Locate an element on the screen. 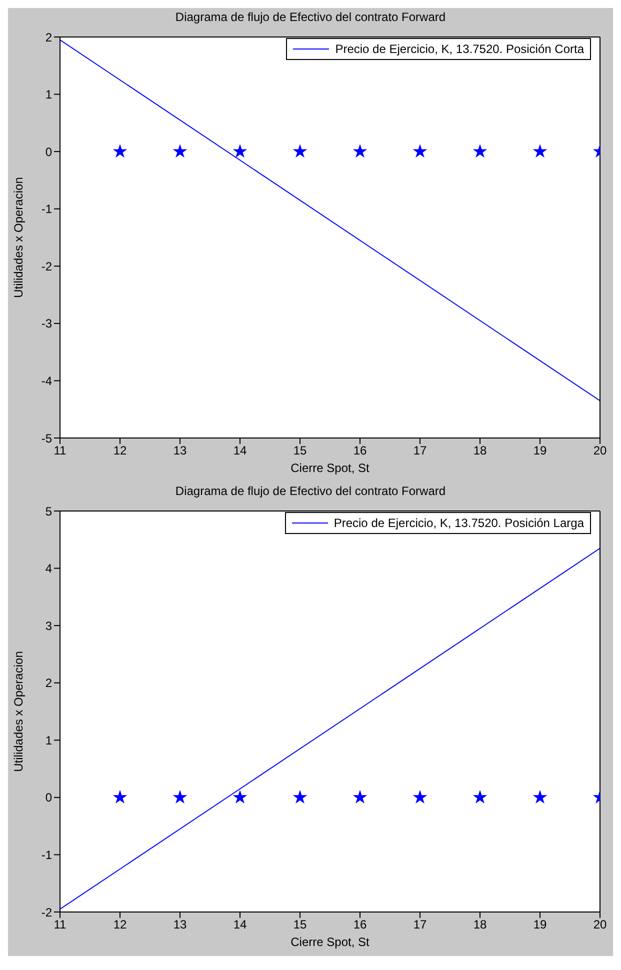 The image size is (621, 970). y-tick-label: 3 is located at coordinates (48, 625).